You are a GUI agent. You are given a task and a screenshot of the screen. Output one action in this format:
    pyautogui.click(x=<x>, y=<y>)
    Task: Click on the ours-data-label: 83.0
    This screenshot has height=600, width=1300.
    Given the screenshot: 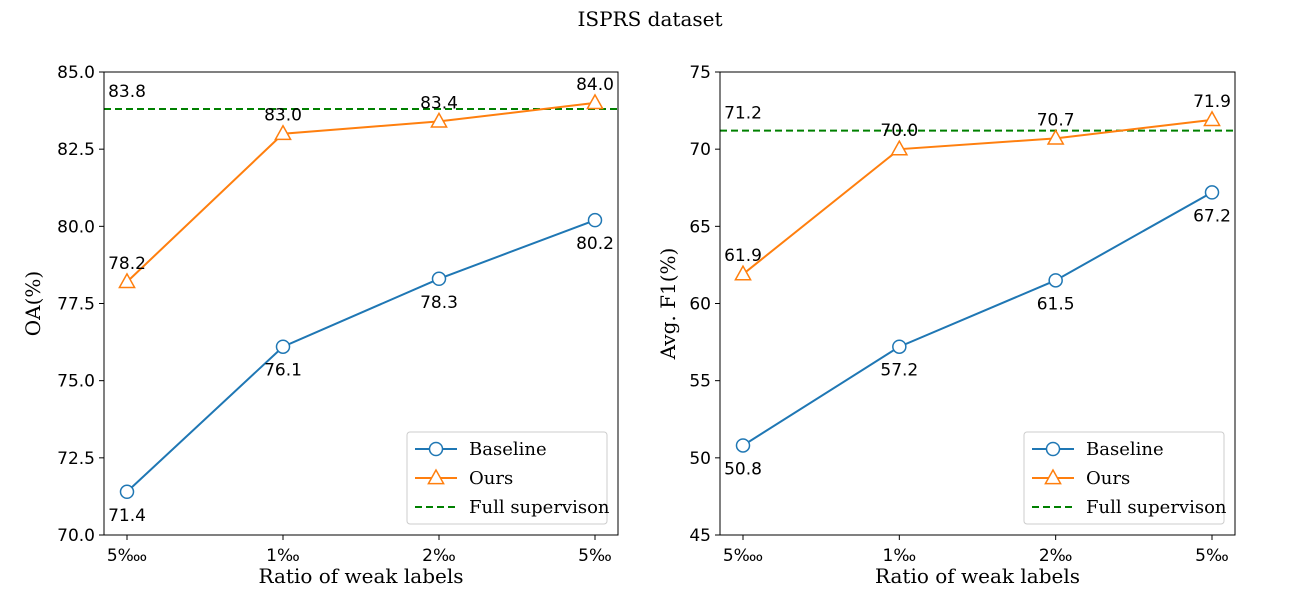 What is the action you would take?
    pyautogui.click(x=283, y=116)
    